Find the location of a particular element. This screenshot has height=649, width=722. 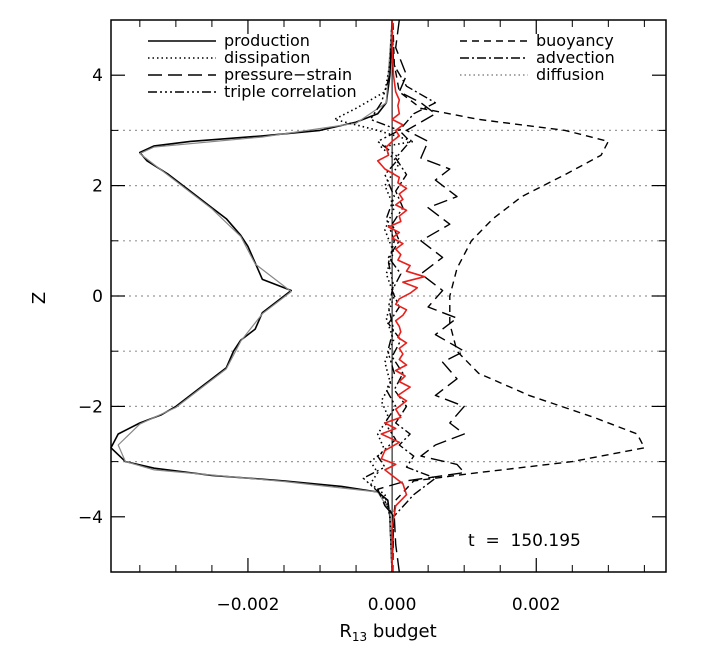

legend-label: pressure−strain is located at coordinates (288, 74).